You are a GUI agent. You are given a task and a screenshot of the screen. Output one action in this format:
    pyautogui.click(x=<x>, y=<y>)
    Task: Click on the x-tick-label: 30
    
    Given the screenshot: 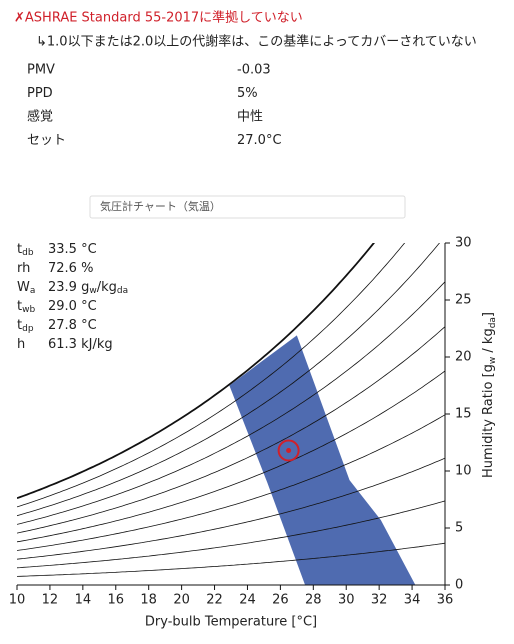 What is the action you would take?
    pyautogui.click(x=346, y=600)
    